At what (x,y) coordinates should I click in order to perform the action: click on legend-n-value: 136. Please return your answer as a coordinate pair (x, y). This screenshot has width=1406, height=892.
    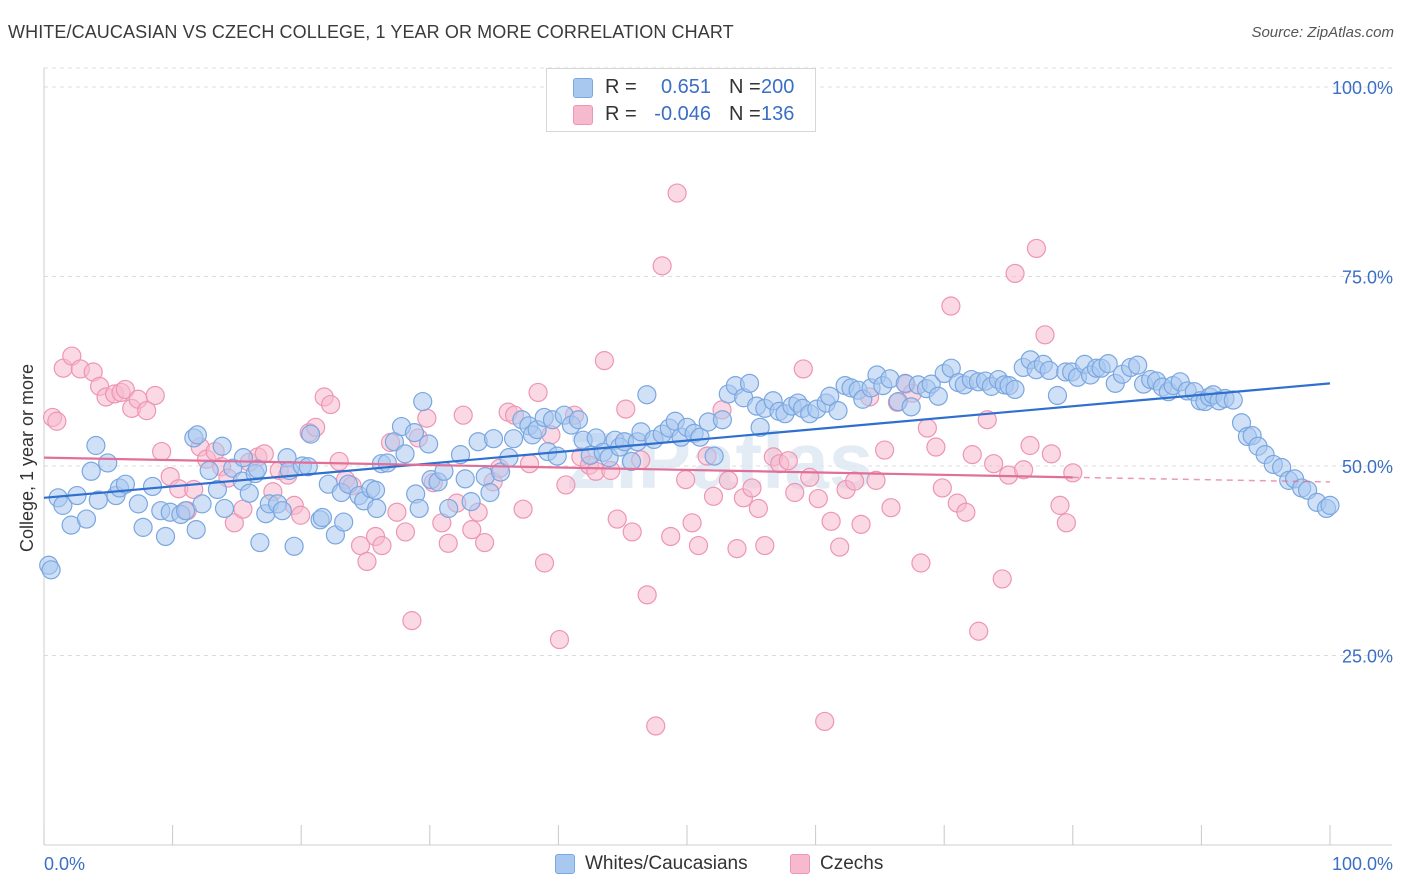
    Looking at the image, I should click on (778, 114).